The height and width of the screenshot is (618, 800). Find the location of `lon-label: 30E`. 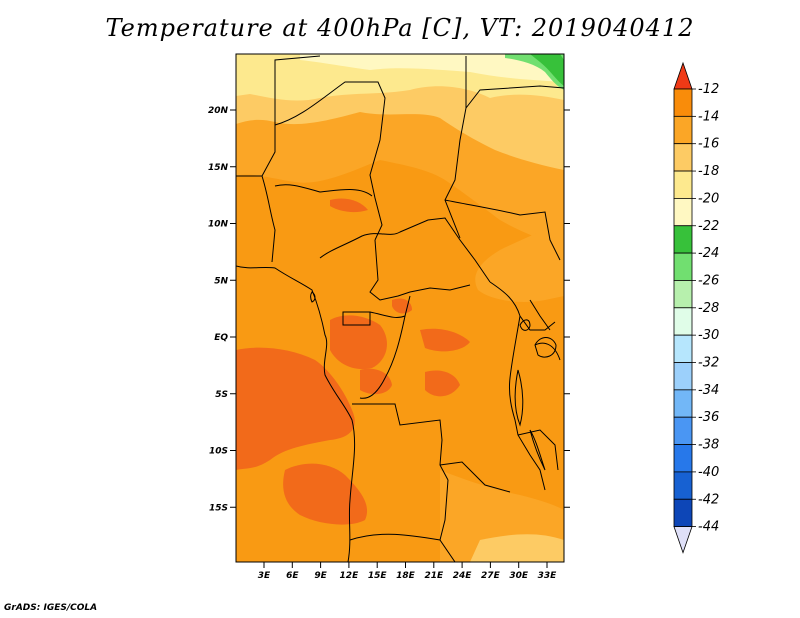

lon-label: 30E is located at coordinates (519, 576).